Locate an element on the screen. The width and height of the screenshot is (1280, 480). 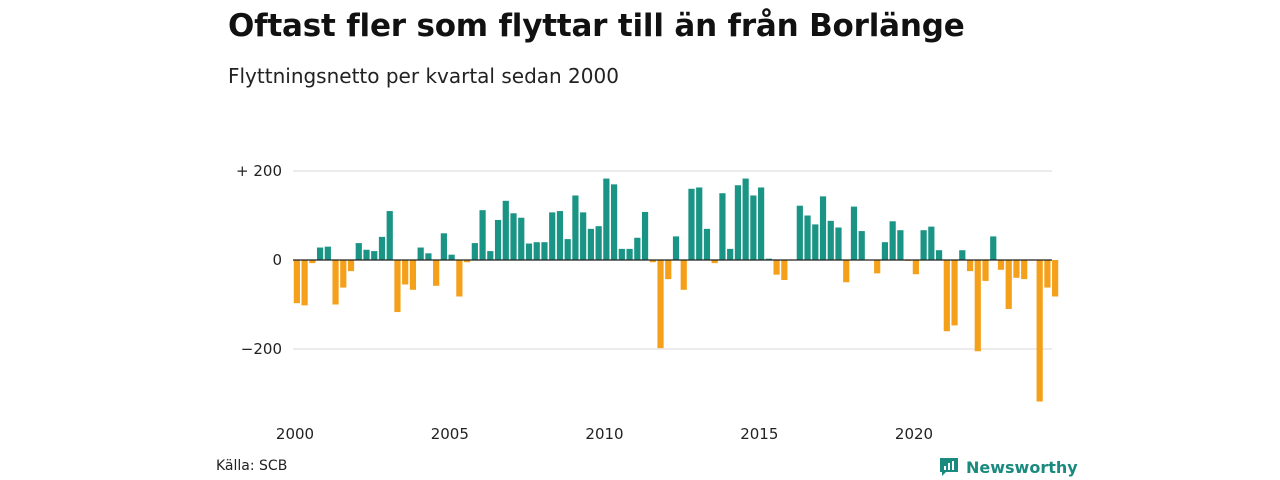
source-note: Källa: SCB is located at coordinates (252, 466).